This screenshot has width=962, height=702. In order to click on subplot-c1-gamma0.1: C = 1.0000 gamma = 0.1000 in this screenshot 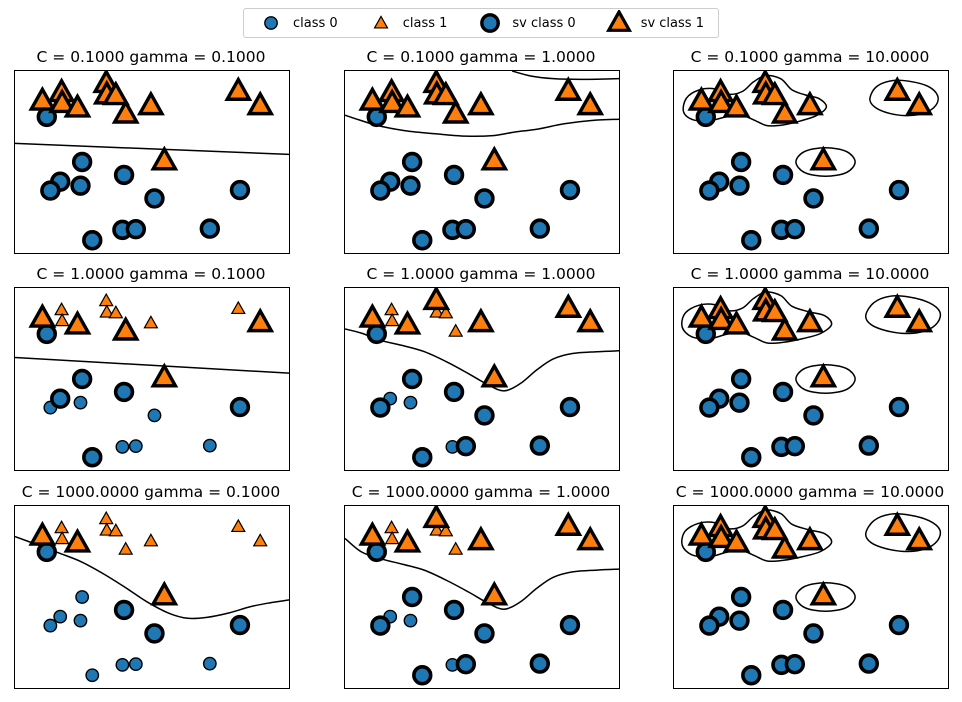, I will do `click(152, 368)`.